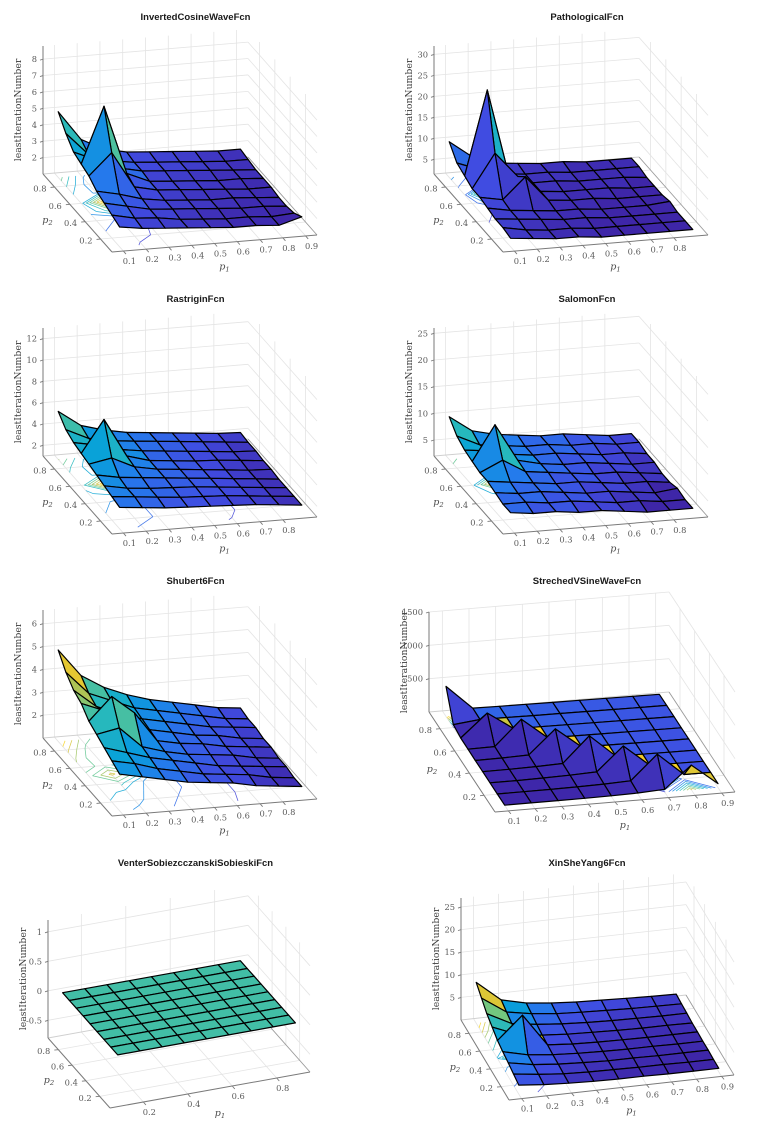 This screenshot has height=1129, width=783. I want to click on svg-text: -0.5, so click(34, 1020).